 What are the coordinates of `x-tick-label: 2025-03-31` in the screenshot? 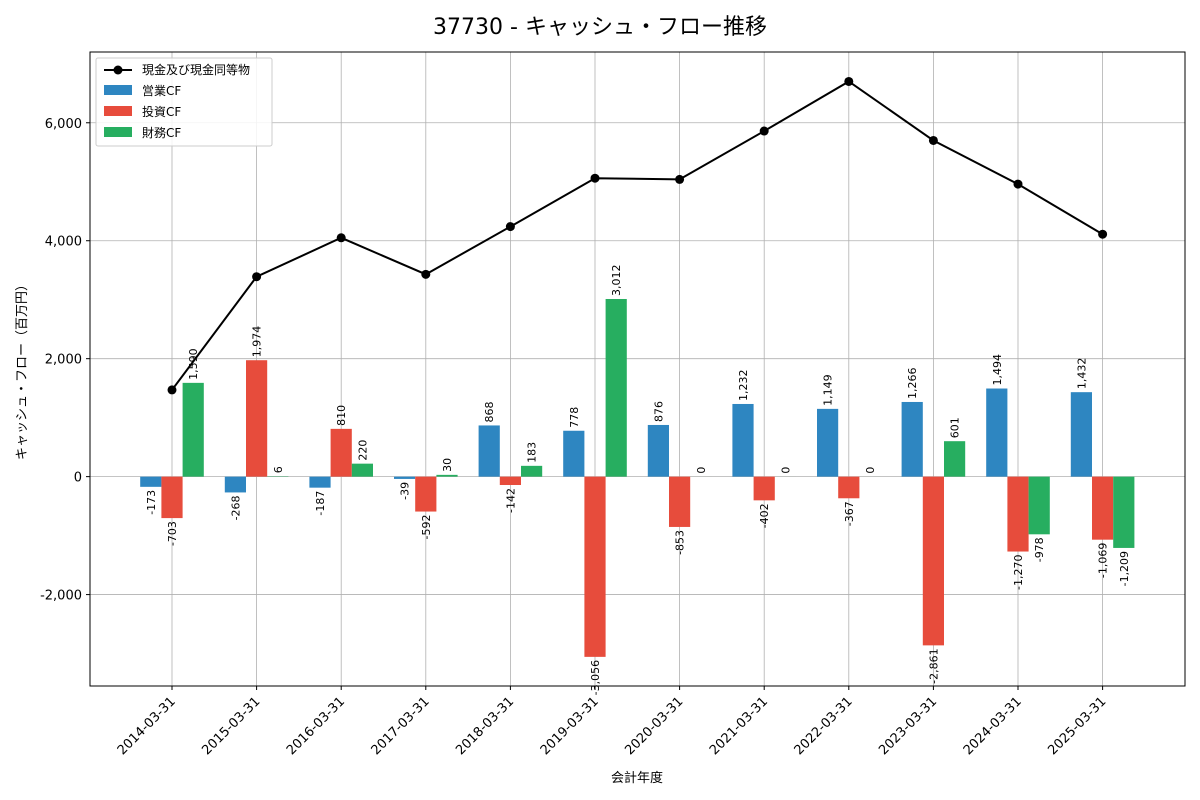 It's located at (1077, 726).